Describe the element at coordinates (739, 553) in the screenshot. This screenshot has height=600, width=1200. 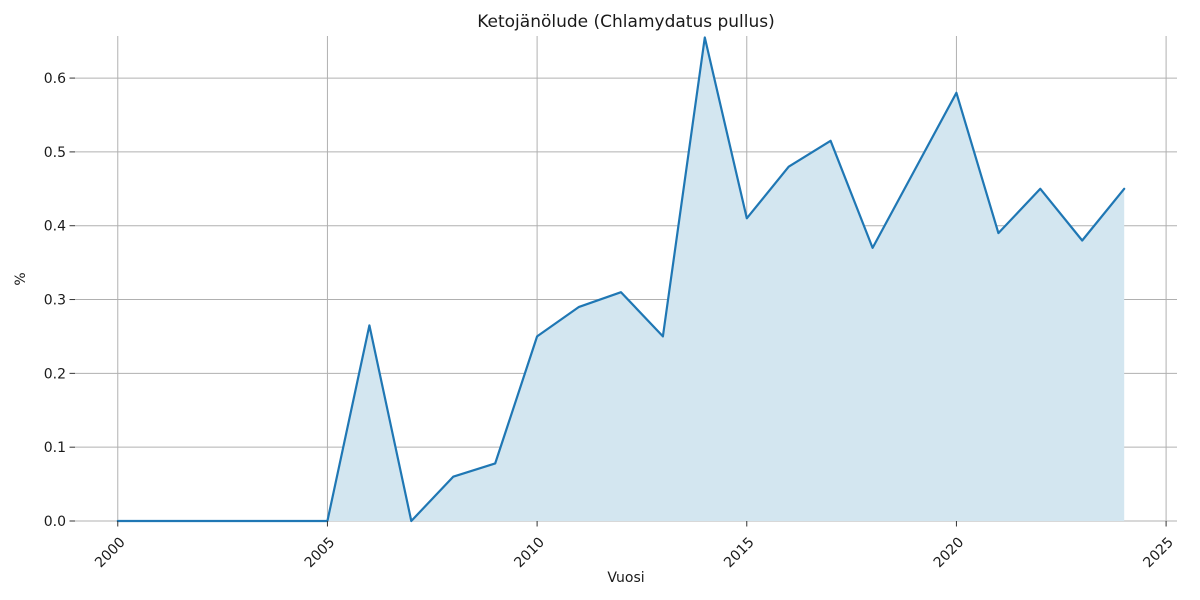
I see `x-tick-label: 2015` at that location.